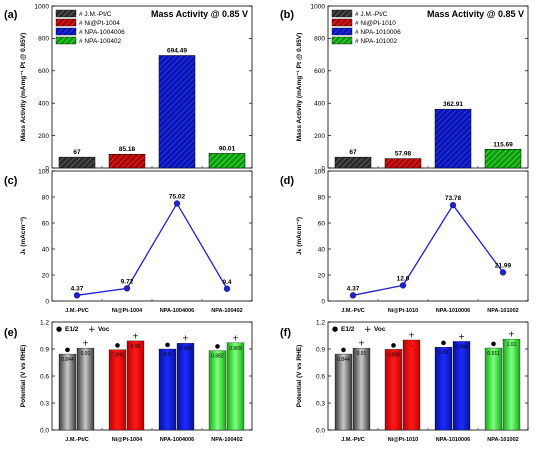 Image resolution: width=550 pixels, height=456 pixels. Describe the element at coordinates (453, 440) in the screenshot. I see `x-tick-label: NPA-1010006` at that location.